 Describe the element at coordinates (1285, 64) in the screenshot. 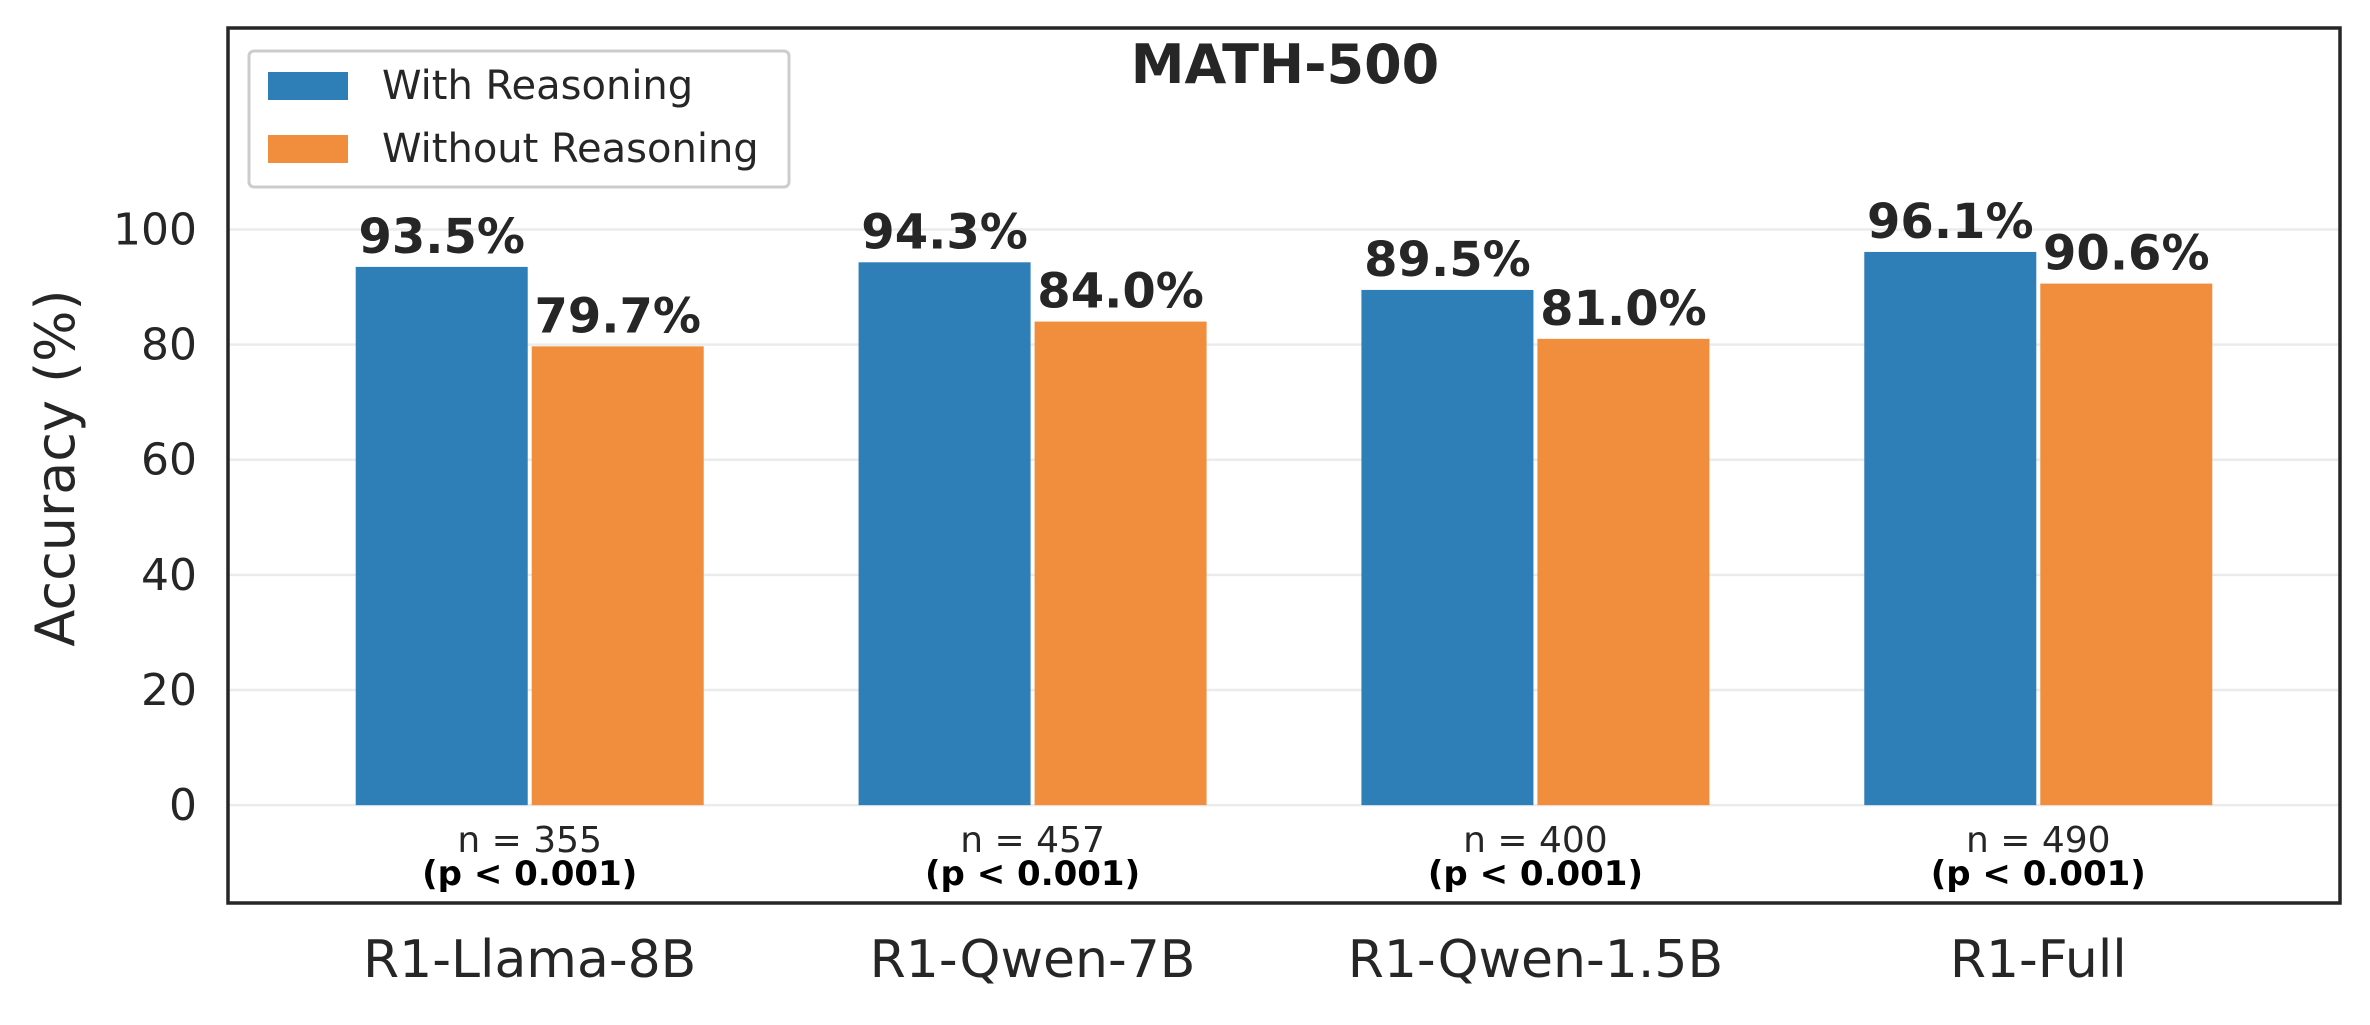

I see `chart-title: MATH-500` at that location.